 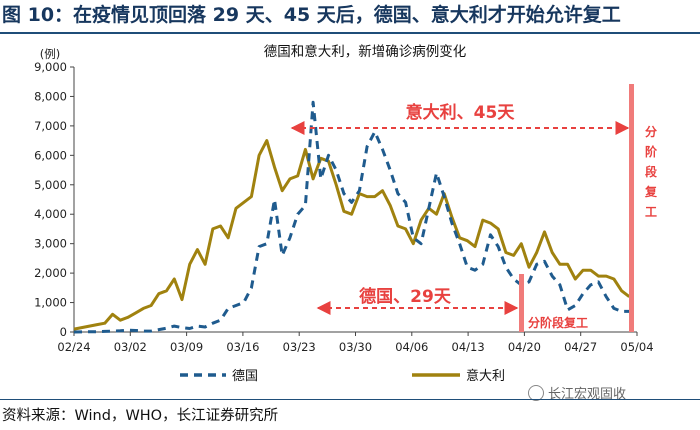 What do you see at coordinates (521, 303) in the screenshot?
I see `germany-reopen-marker` at bounding box center [521, 303].